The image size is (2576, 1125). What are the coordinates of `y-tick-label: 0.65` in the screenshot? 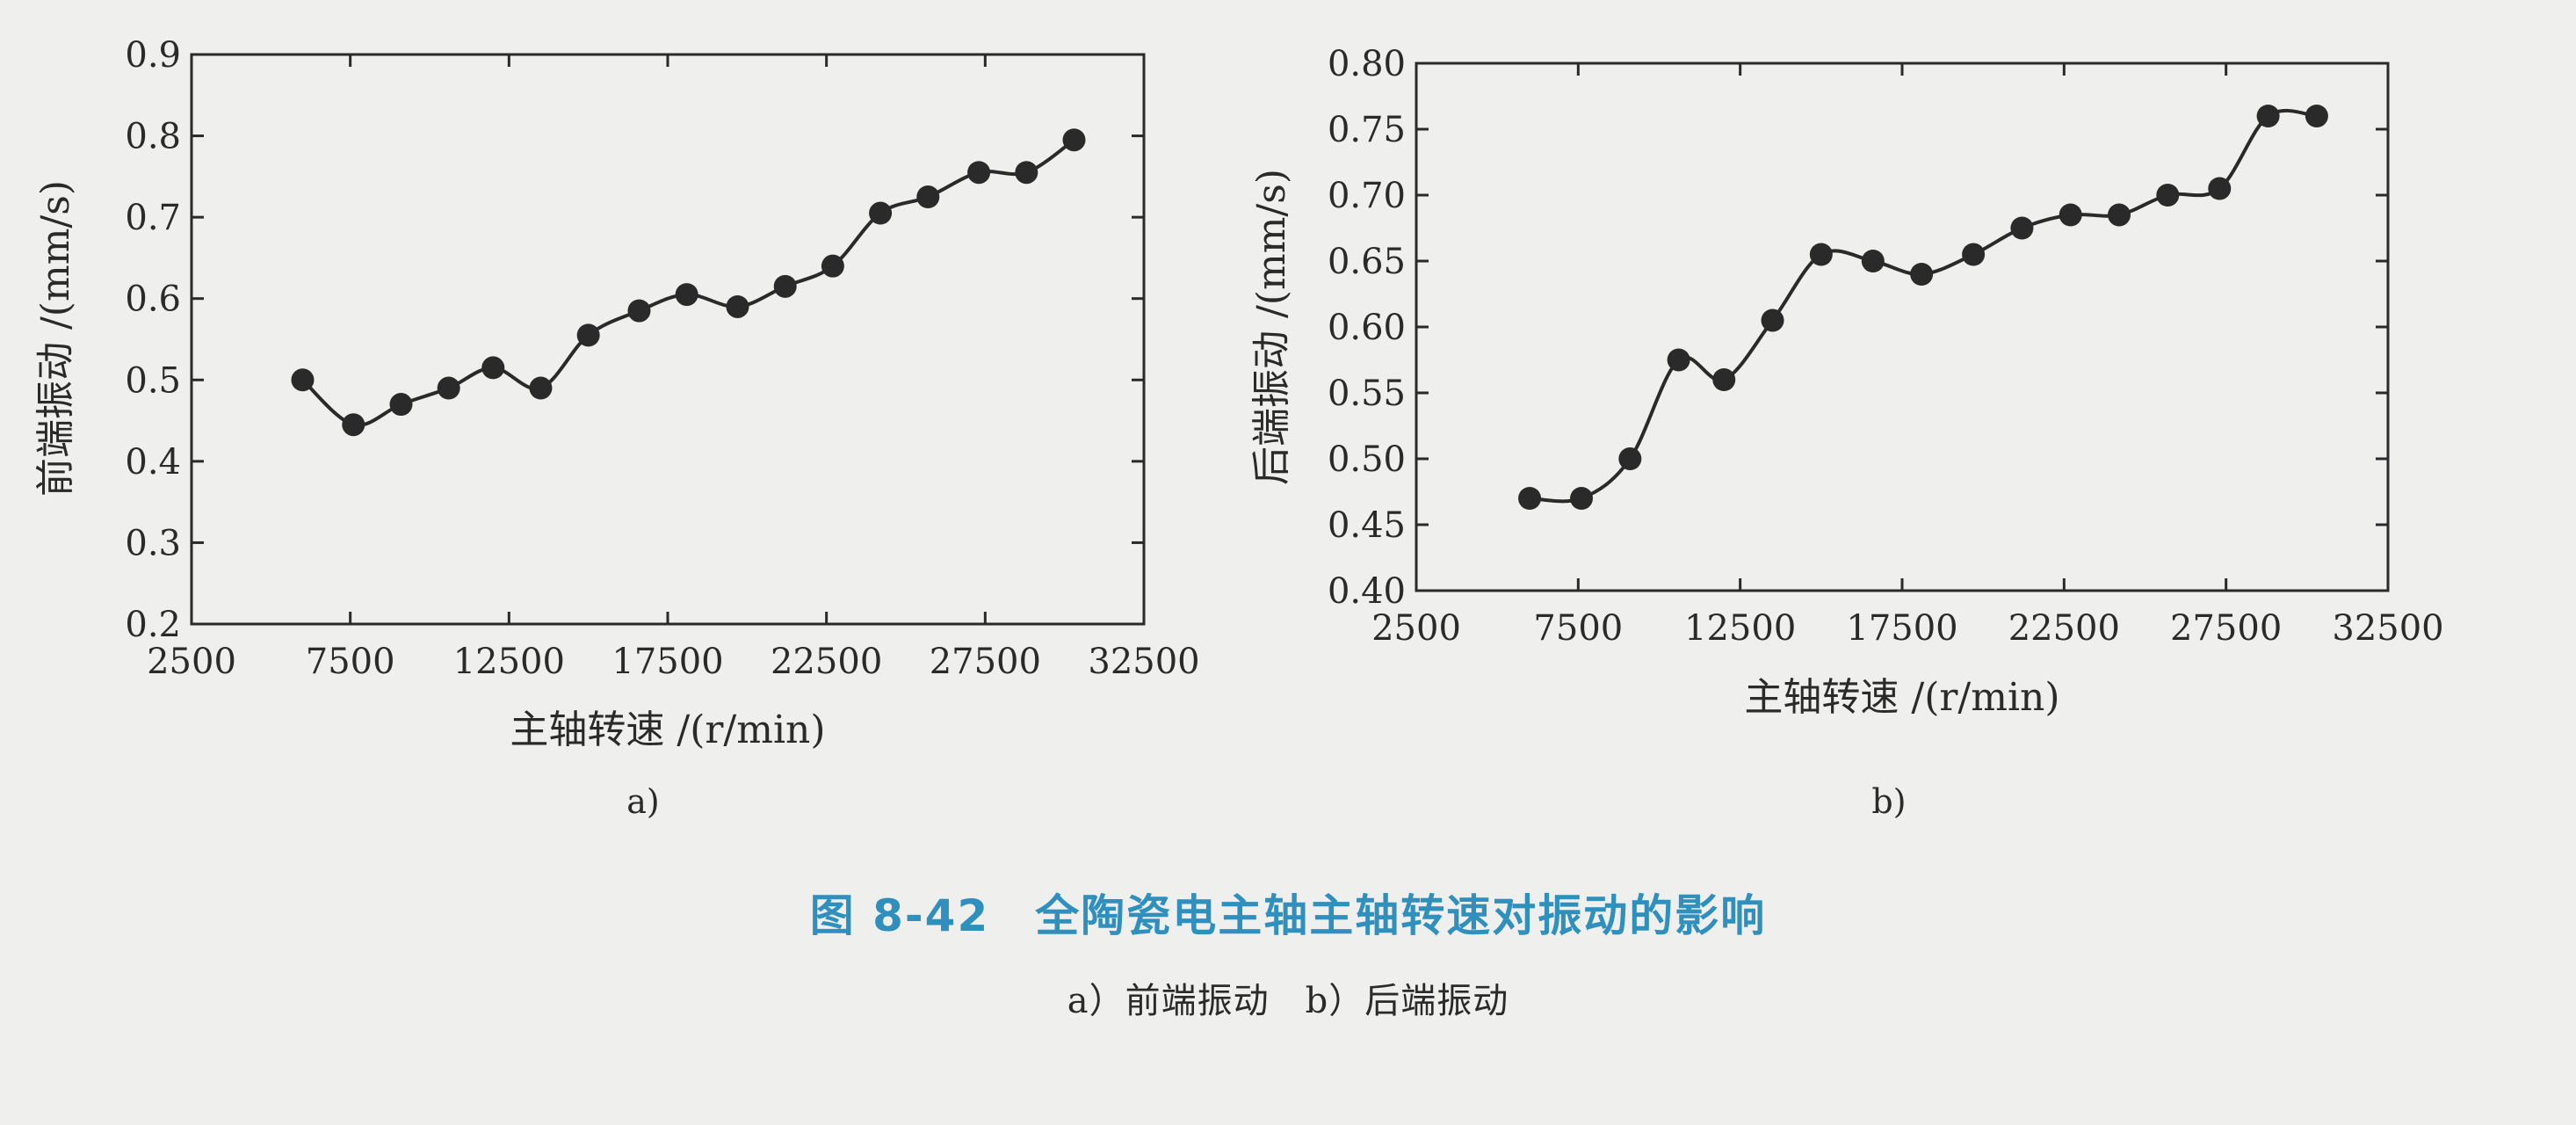 It's located at (1367, 262).